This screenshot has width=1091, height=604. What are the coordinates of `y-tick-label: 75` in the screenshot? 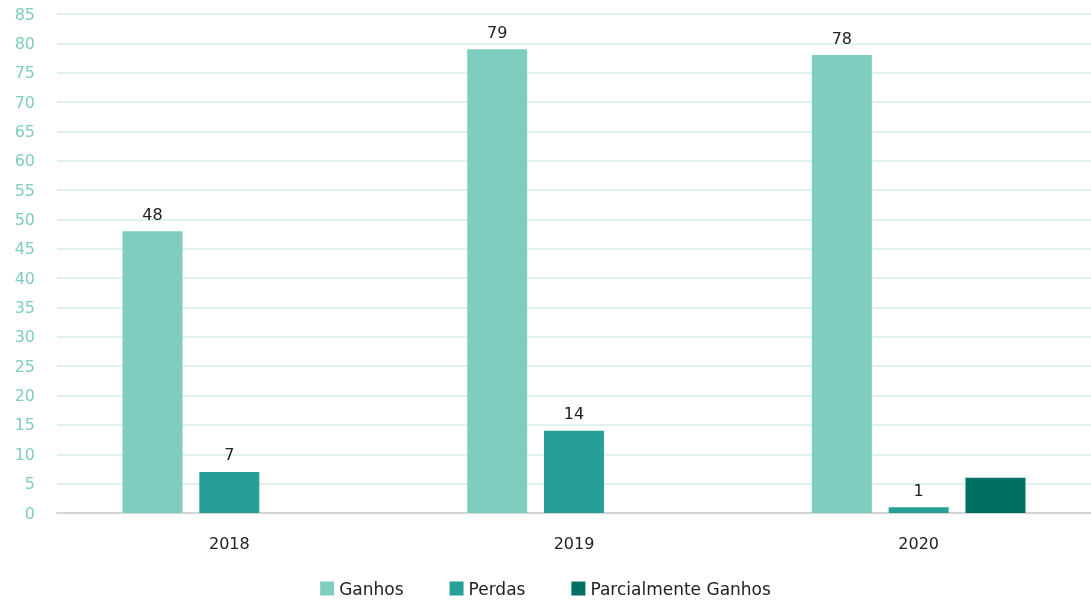 It's located at (24, 73).